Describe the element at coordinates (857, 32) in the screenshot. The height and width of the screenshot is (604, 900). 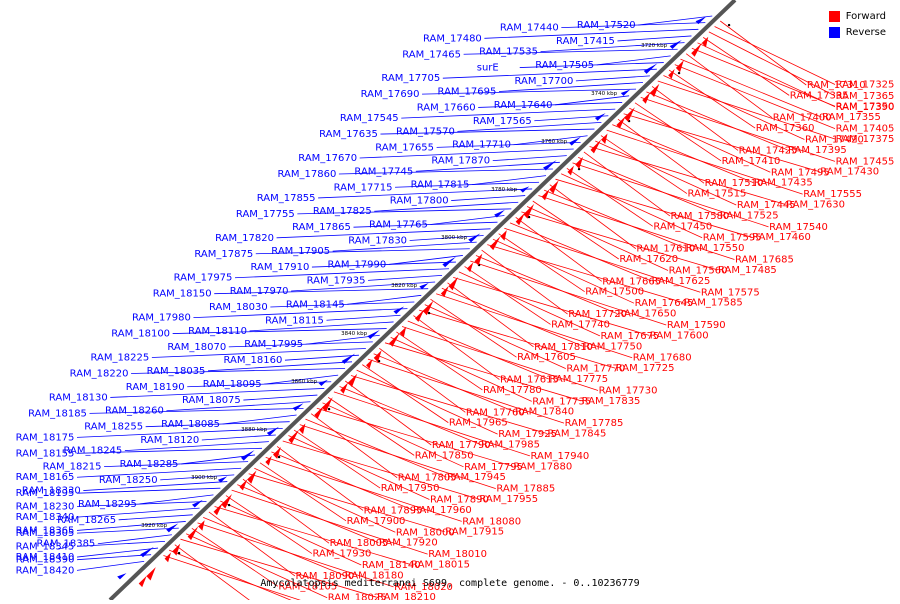
I see `legend-item-reverse: Reverse` at that location.